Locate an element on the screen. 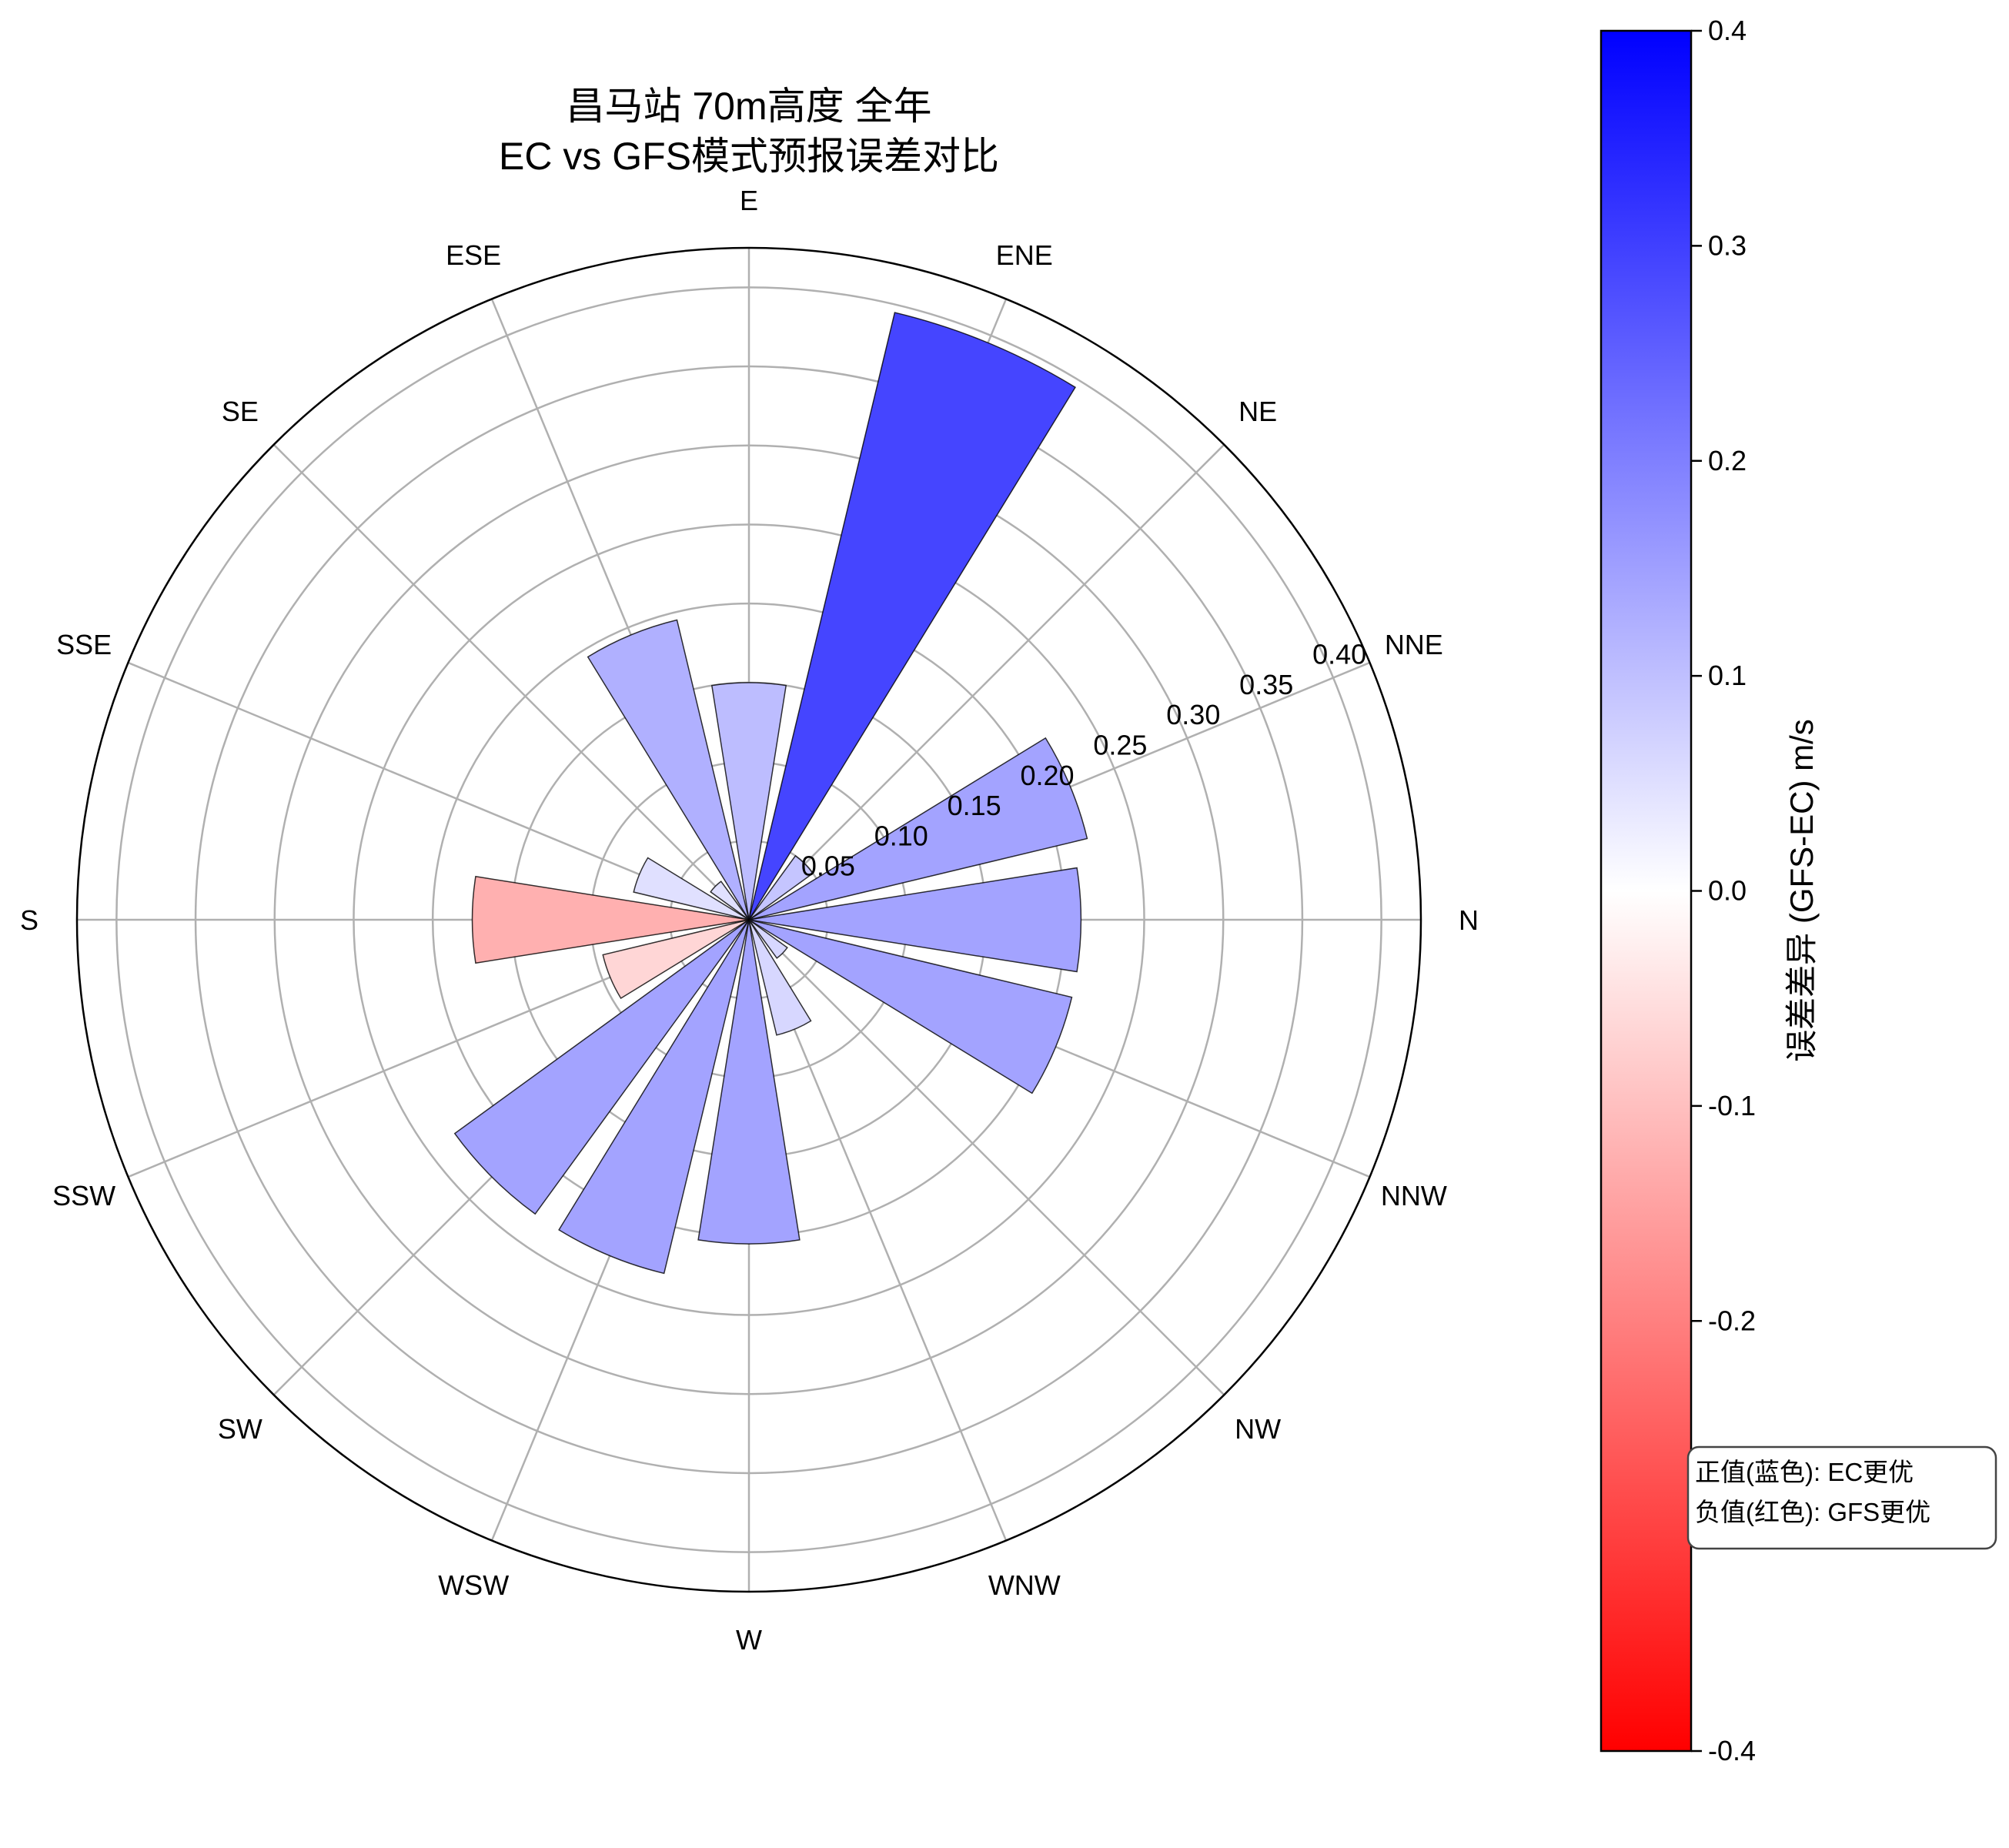  direction-label-NE: NE is located at coordinates (1257, 412).